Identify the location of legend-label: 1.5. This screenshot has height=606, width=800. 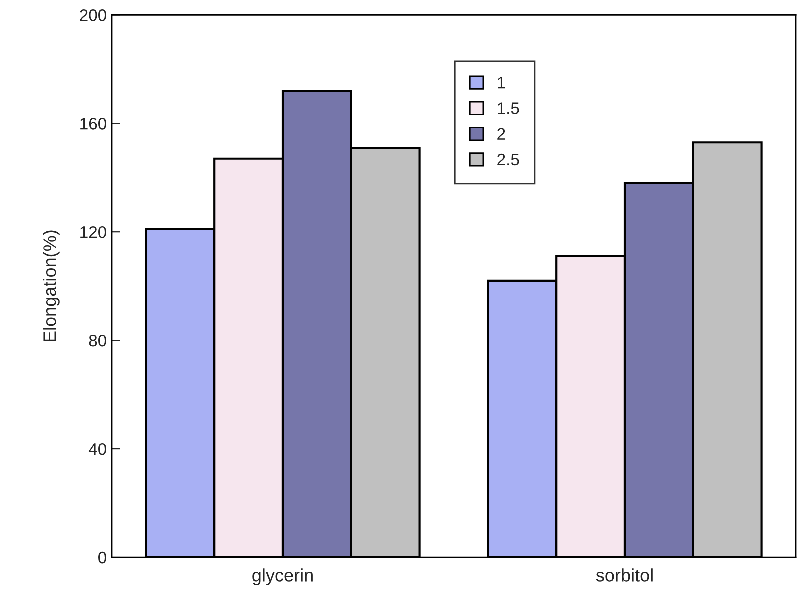
(509, 108).